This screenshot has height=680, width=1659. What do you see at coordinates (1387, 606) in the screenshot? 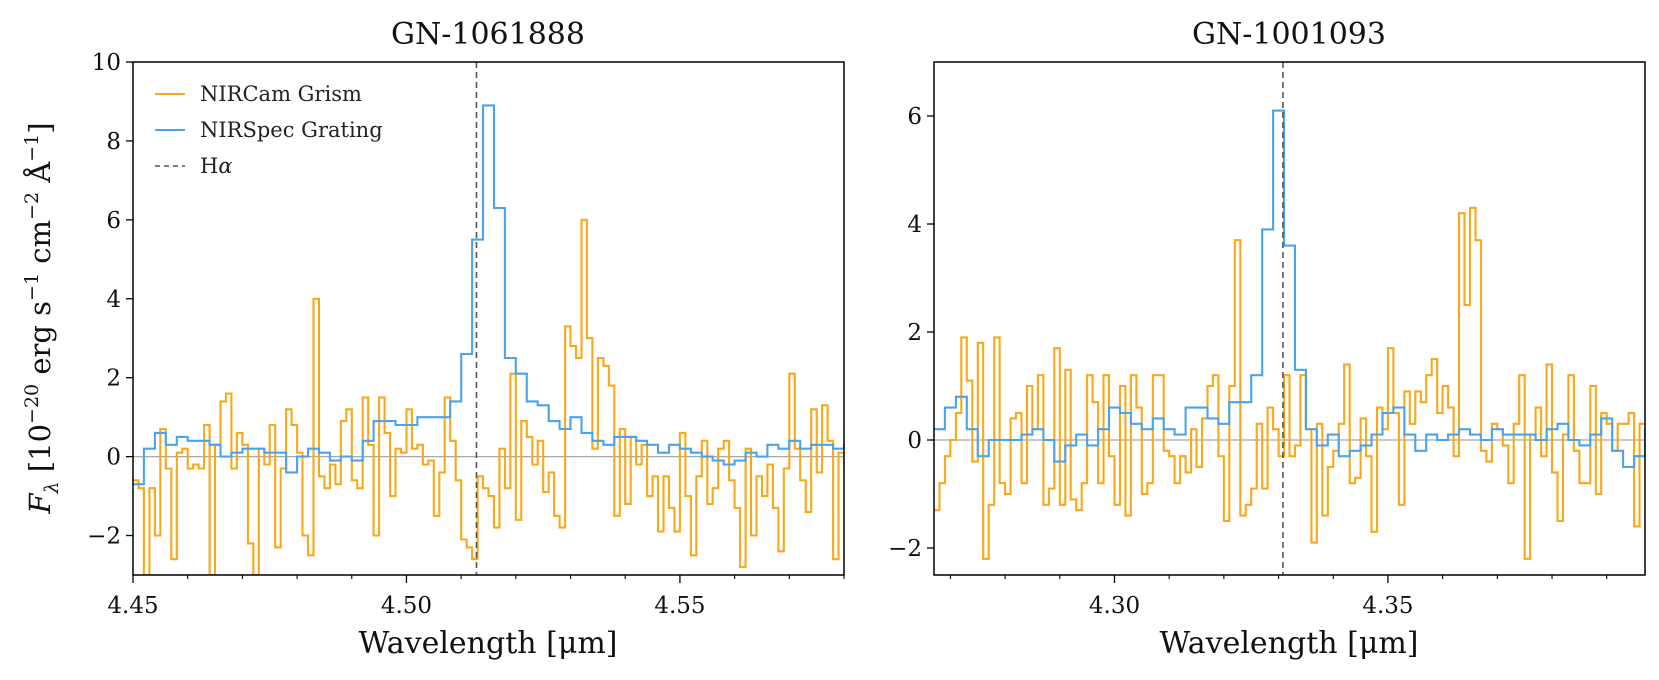
I see `x-tick-label: 4.35` at bounding box center [1387, 606].